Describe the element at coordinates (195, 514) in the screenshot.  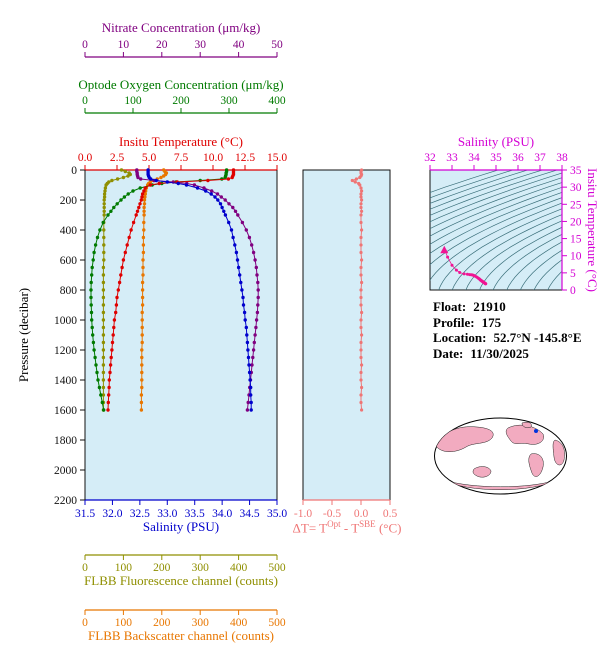
I see `salinity-tick-label: 33.5` at that location.